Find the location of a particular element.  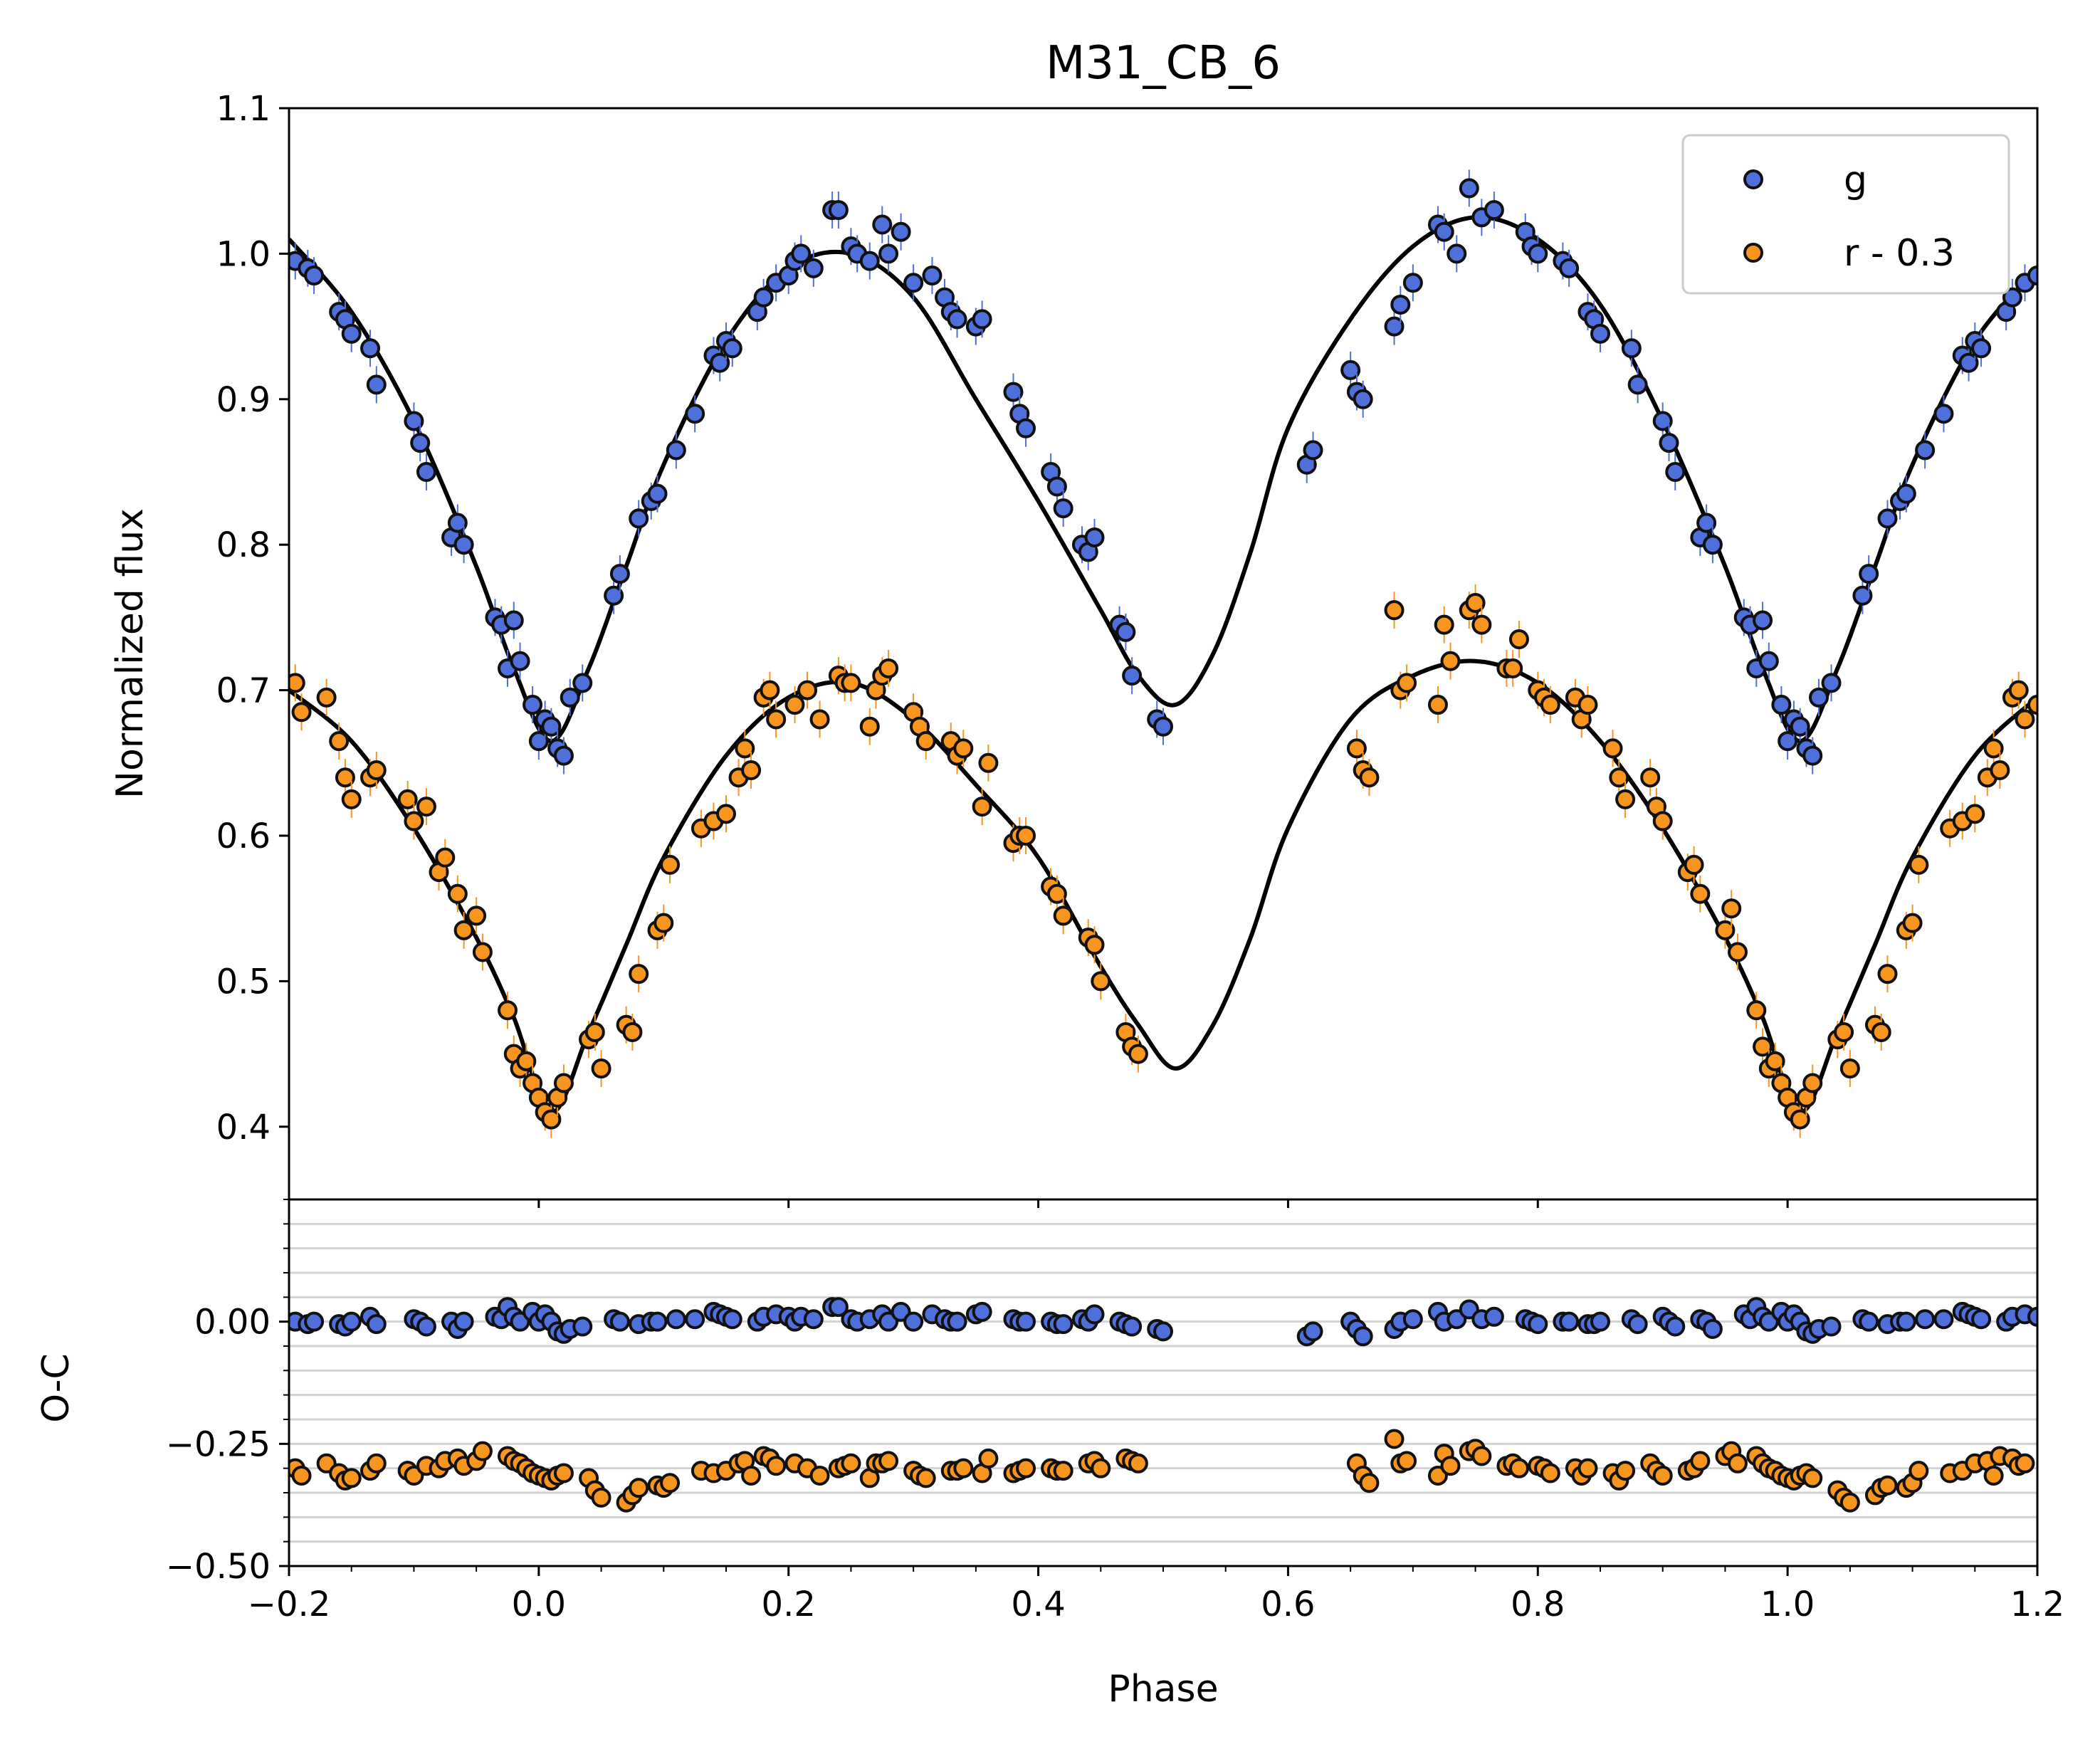

phase-tick-label: 0.0 is located at coordinates (539, 1604).